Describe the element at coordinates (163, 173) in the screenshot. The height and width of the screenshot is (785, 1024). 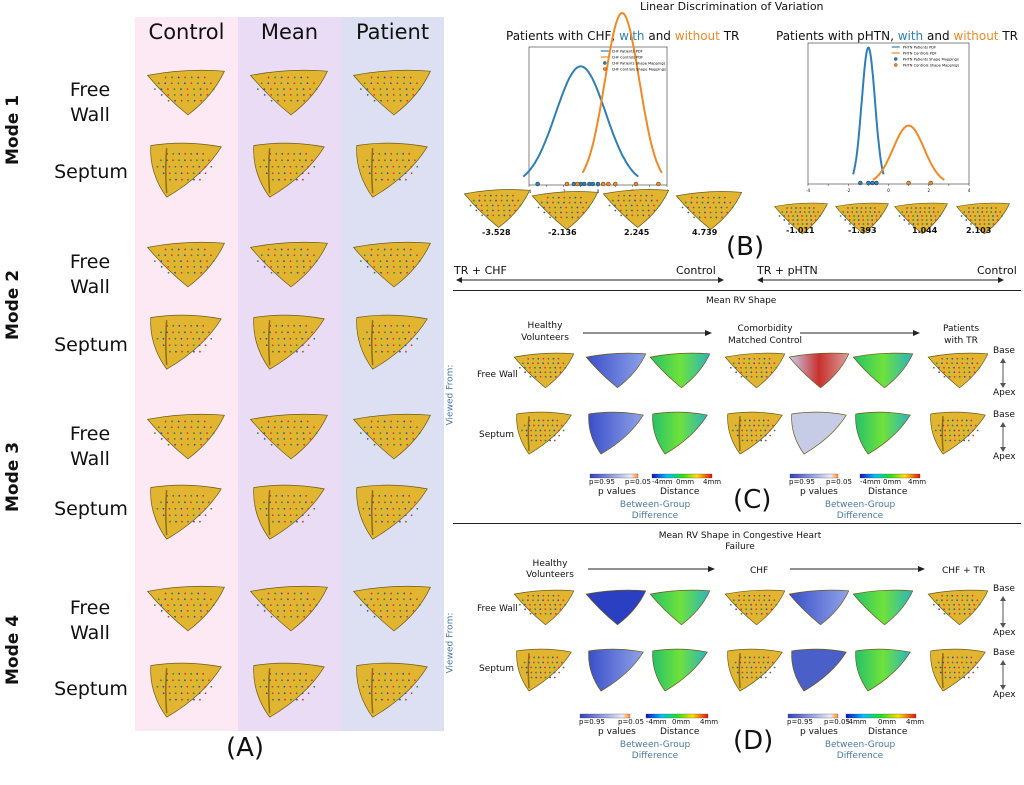
I see `rv-shape-a-r2-c1-dot` at that location.